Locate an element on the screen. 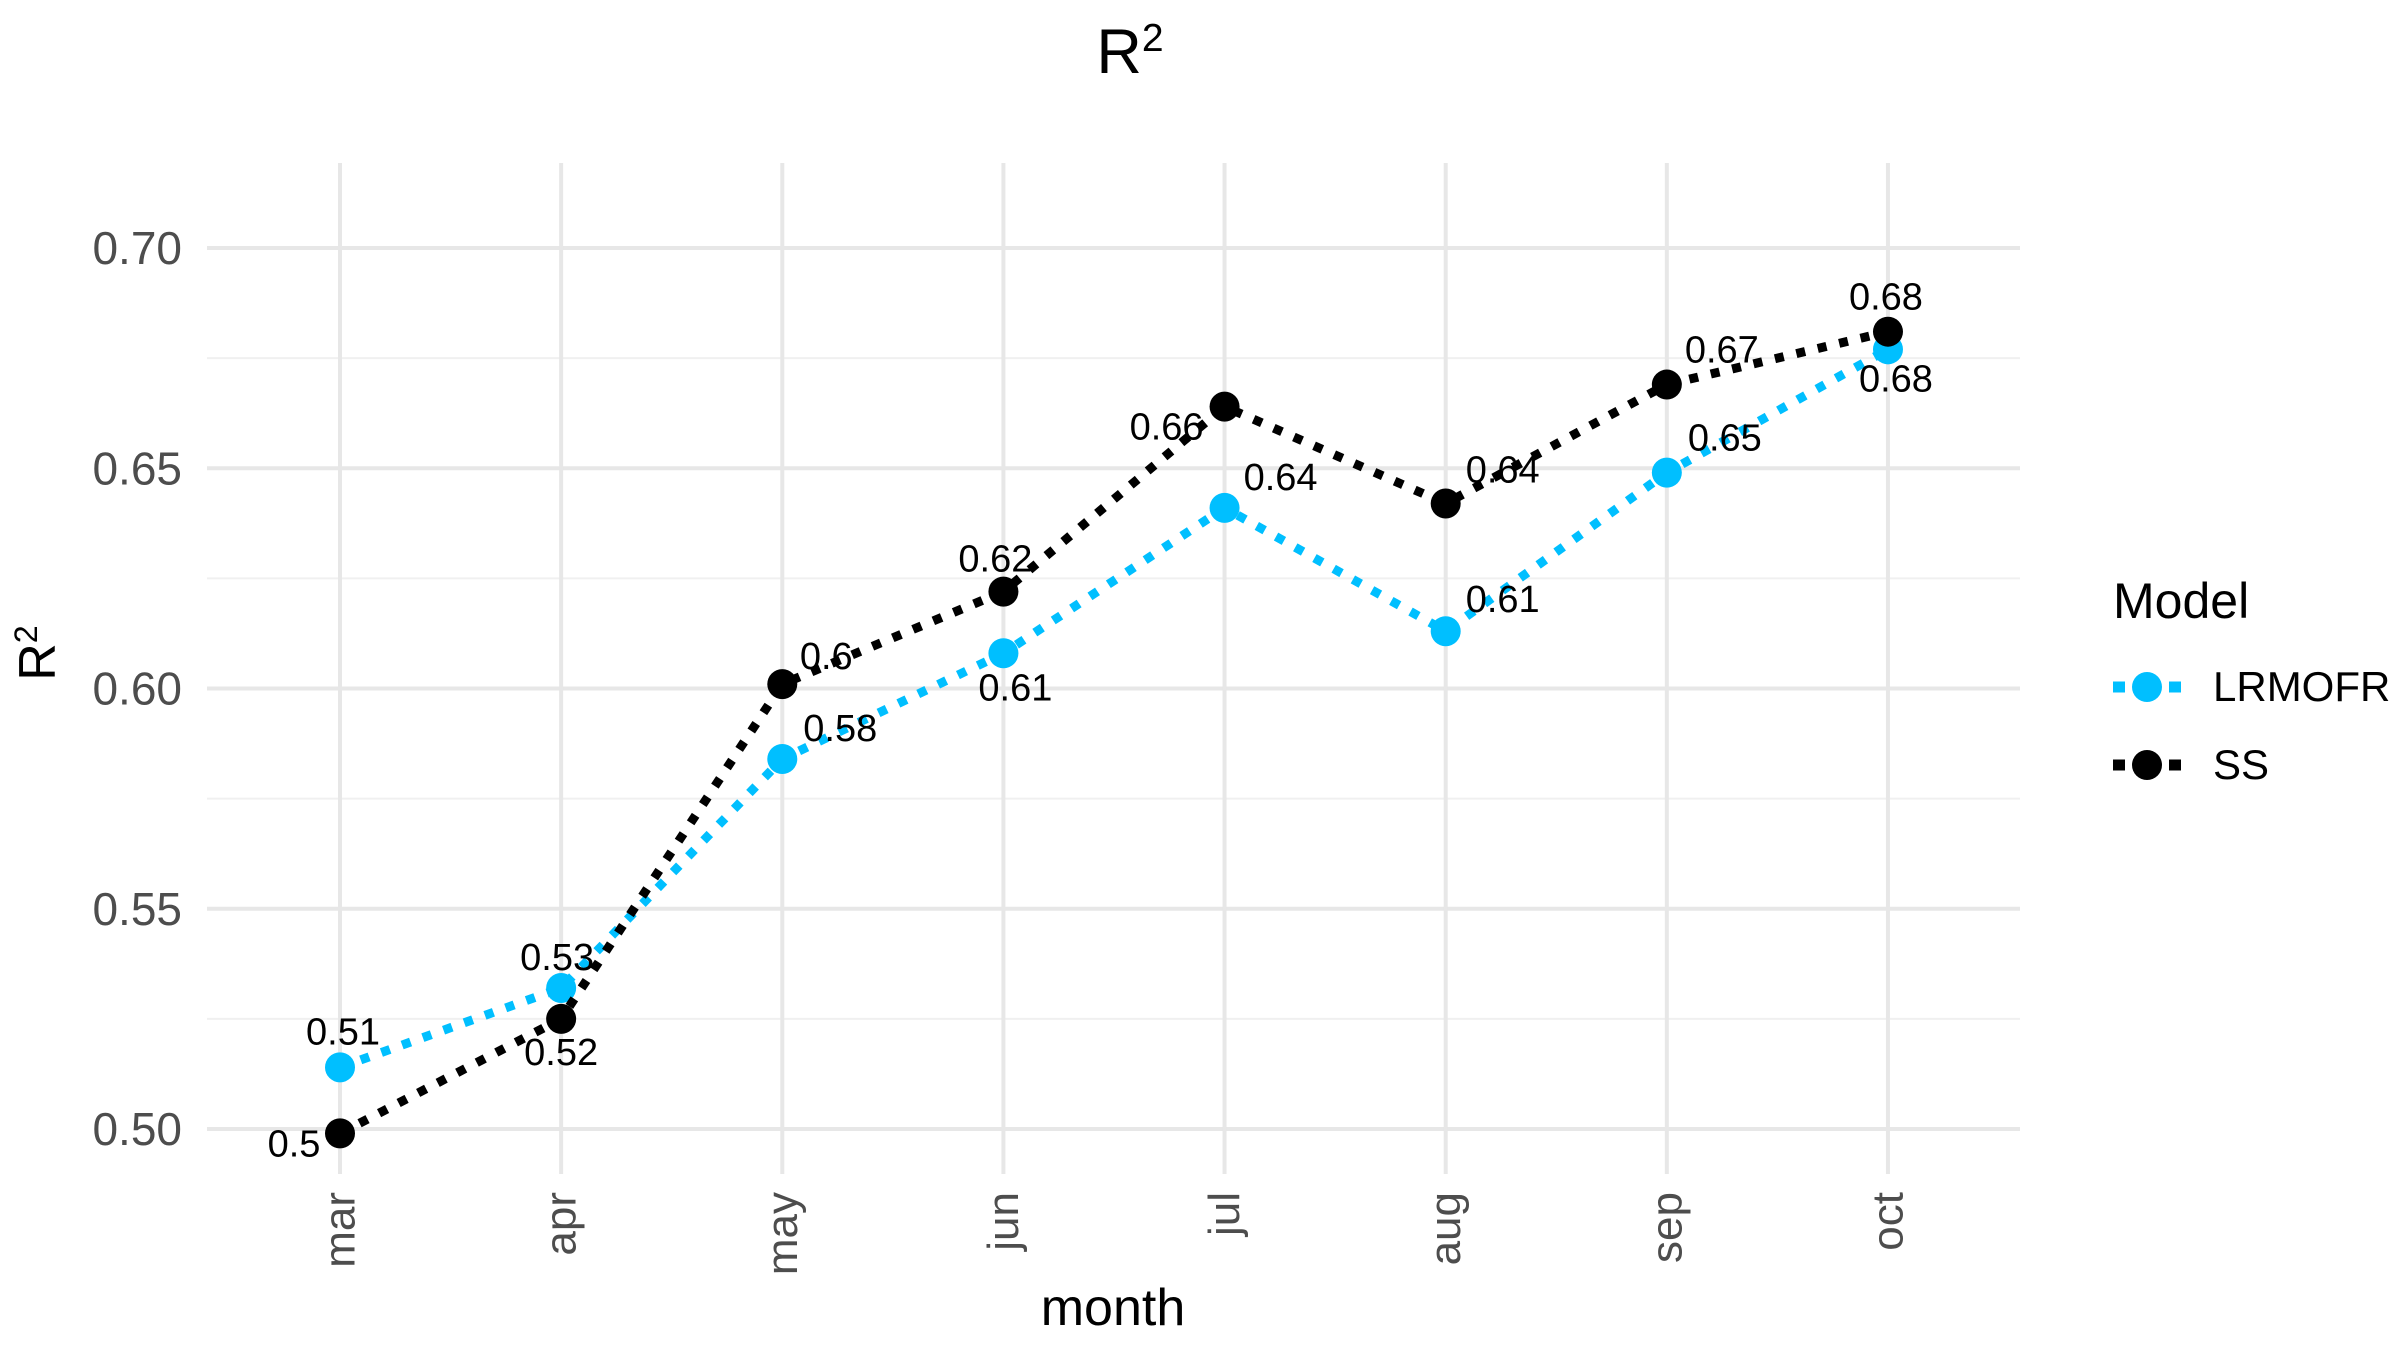 The width and height of the screenshot is (2406, 1360). data-point-label-ss-aug: 0.64 is located at coordinates (1503, 470).